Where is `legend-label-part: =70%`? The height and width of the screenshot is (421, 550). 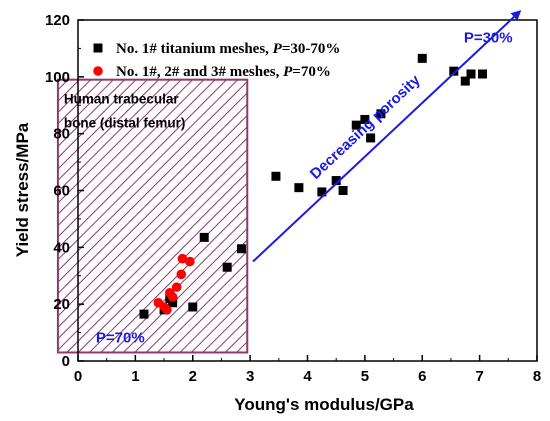
legend-label-part: =70% is located at coordinates (311, 72).